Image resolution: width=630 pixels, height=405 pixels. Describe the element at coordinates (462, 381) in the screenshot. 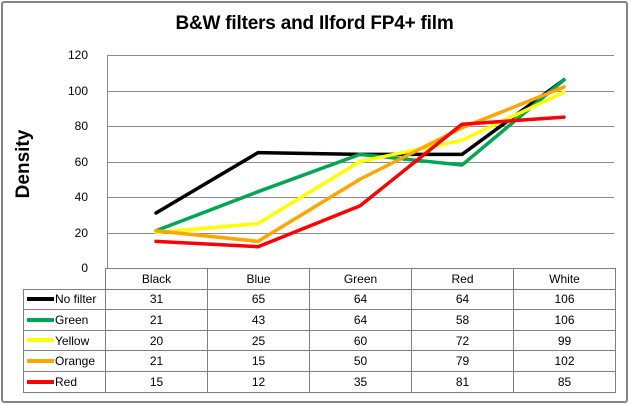

I see `cell-red-red: 81` at that location.